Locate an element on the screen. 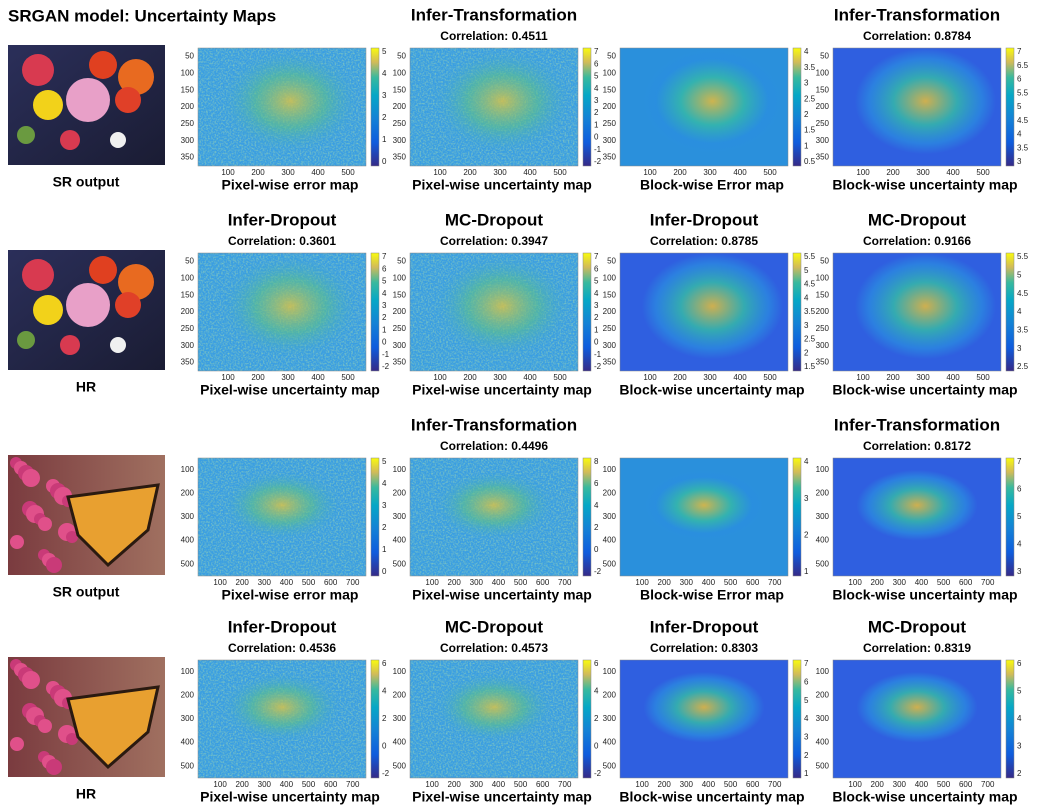  correlation: Correlation: 0.3947 is located at coordinates (494, 241).